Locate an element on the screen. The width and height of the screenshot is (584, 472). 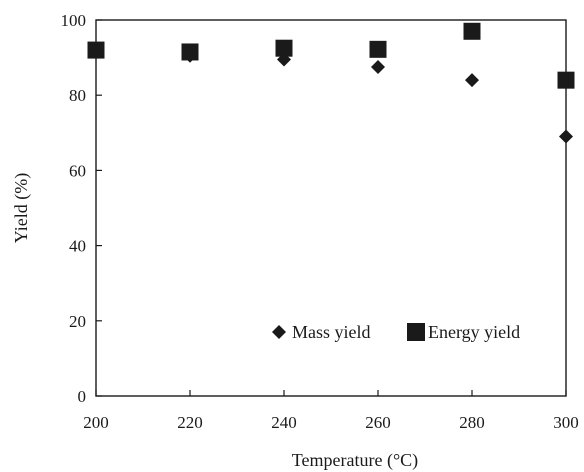
x-tick-label: 240 is located at coordinates (284, 422).